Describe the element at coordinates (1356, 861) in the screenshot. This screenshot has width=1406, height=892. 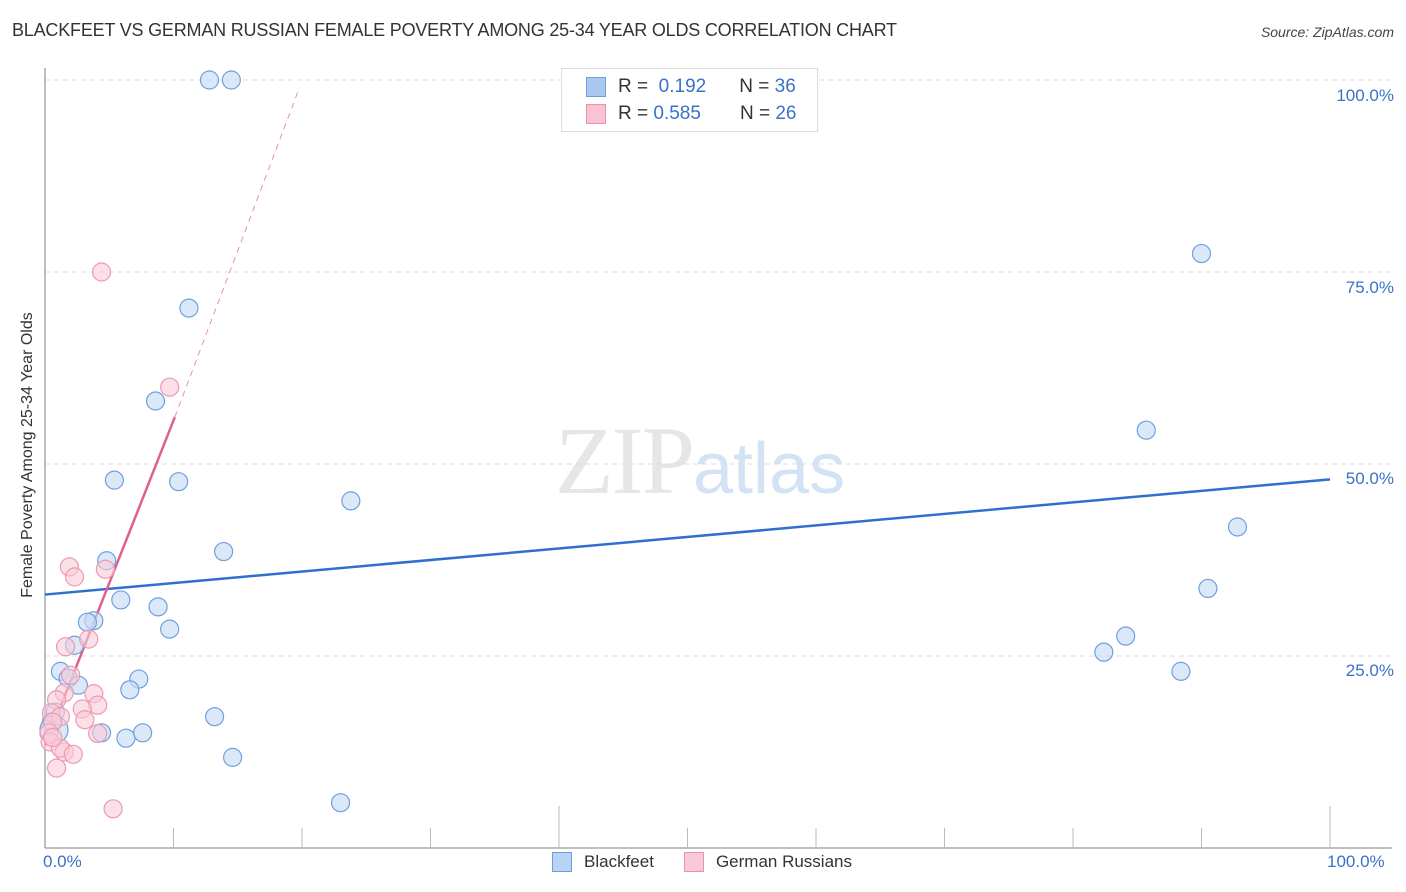
I see `x-tick-100: 100.0%` at that location.